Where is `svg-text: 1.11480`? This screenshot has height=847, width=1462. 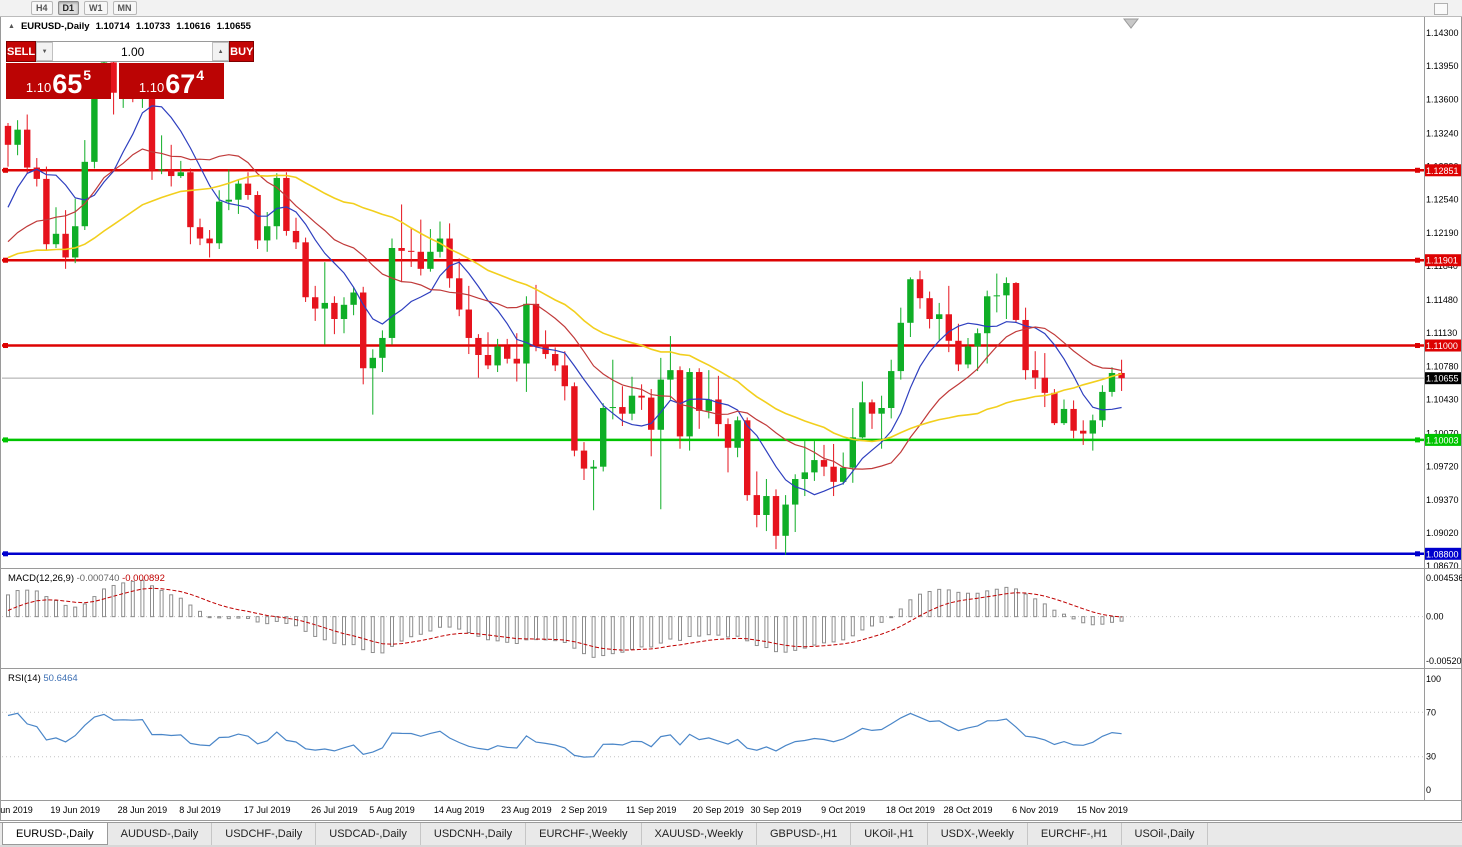 svg-text: 1.11480 is located at coordinates (1442, 300).